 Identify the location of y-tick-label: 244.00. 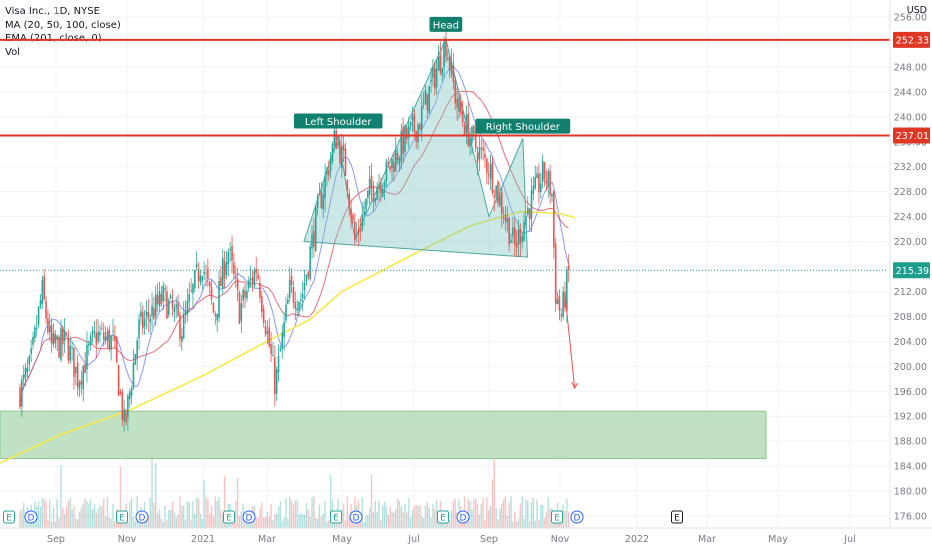
(910, 92).